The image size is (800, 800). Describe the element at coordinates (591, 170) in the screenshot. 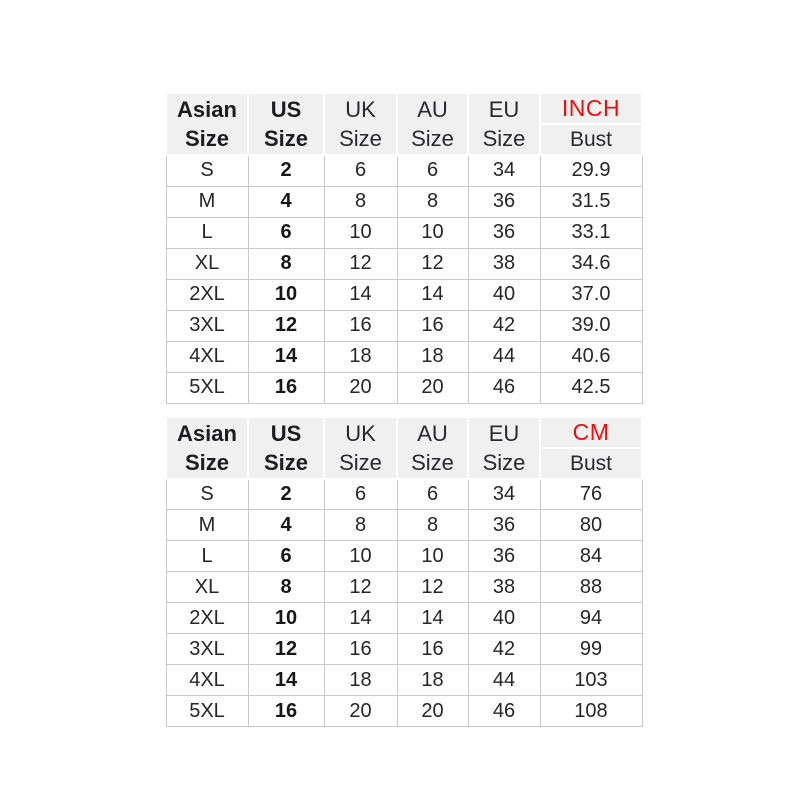

I see `cell-bust: 29.9` at that location.